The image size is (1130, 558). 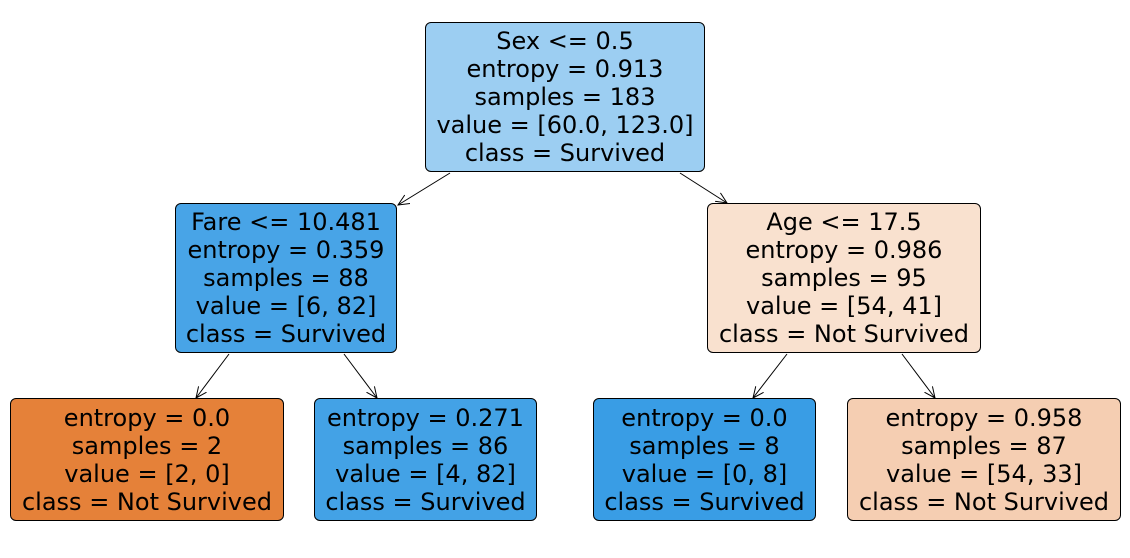 What do you see at coordinates (147, 445) in the screenshot?
I see `node-samples: samples = 2` at bounding box center [147, 445].